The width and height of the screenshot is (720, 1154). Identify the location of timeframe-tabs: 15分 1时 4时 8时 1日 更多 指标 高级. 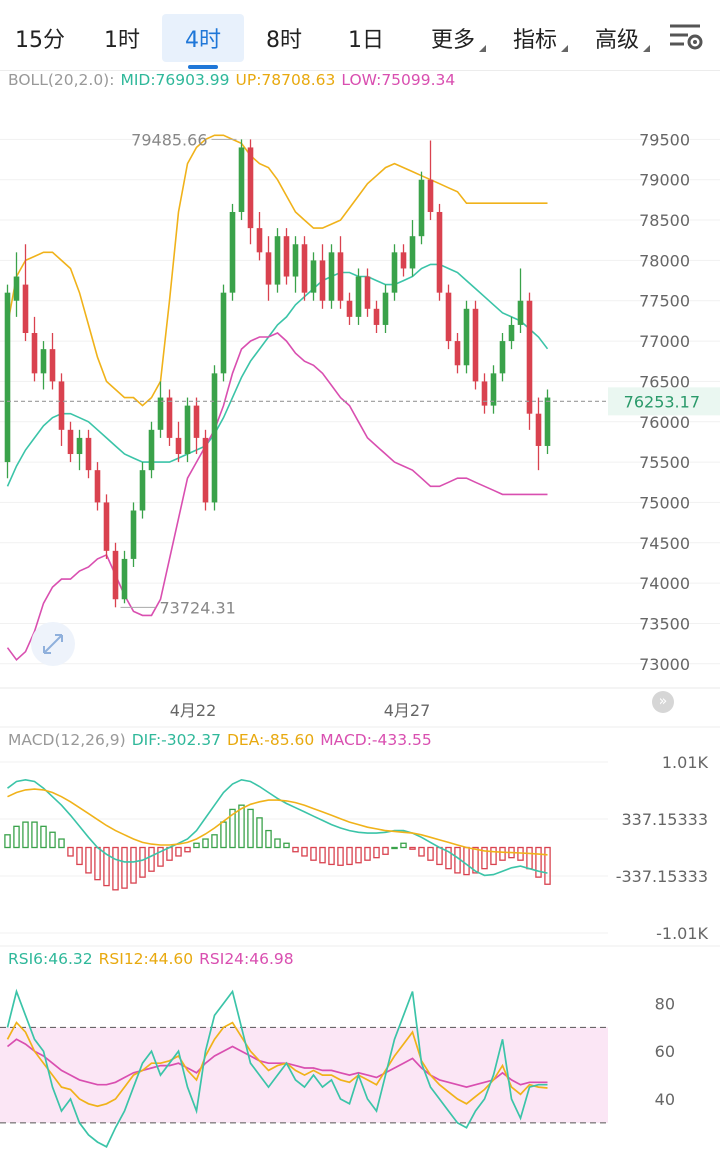
(360, 35).